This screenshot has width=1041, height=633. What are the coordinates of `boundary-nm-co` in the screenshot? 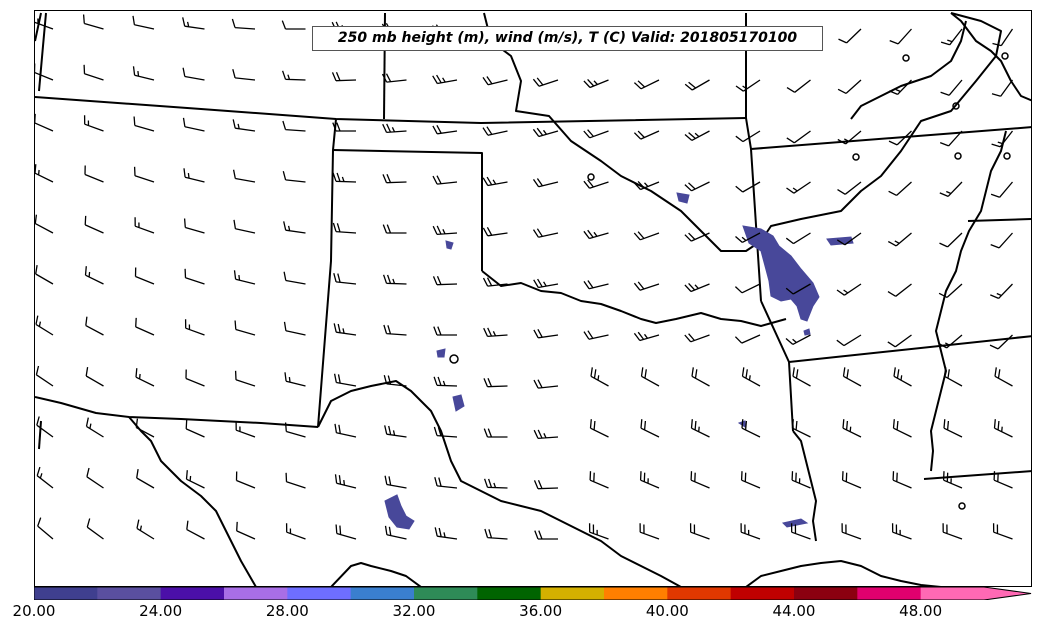 It's located at (177, 412).